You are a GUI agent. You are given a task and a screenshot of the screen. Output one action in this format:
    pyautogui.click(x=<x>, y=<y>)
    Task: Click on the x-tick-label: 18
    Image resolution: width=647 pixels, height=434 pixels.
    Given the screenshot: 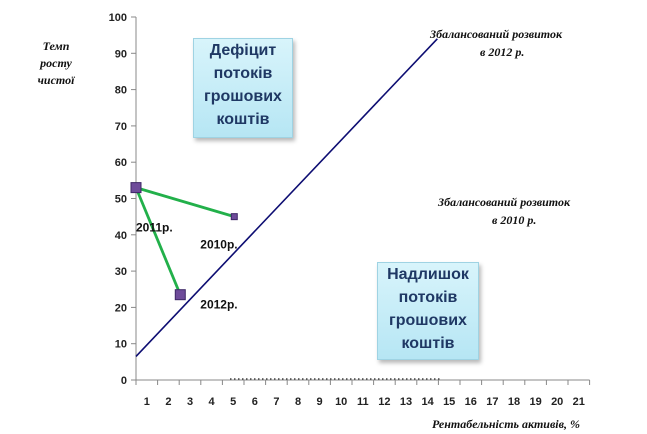 What is the action you would take?
    pyautogui.click(x=514, y=402)
    